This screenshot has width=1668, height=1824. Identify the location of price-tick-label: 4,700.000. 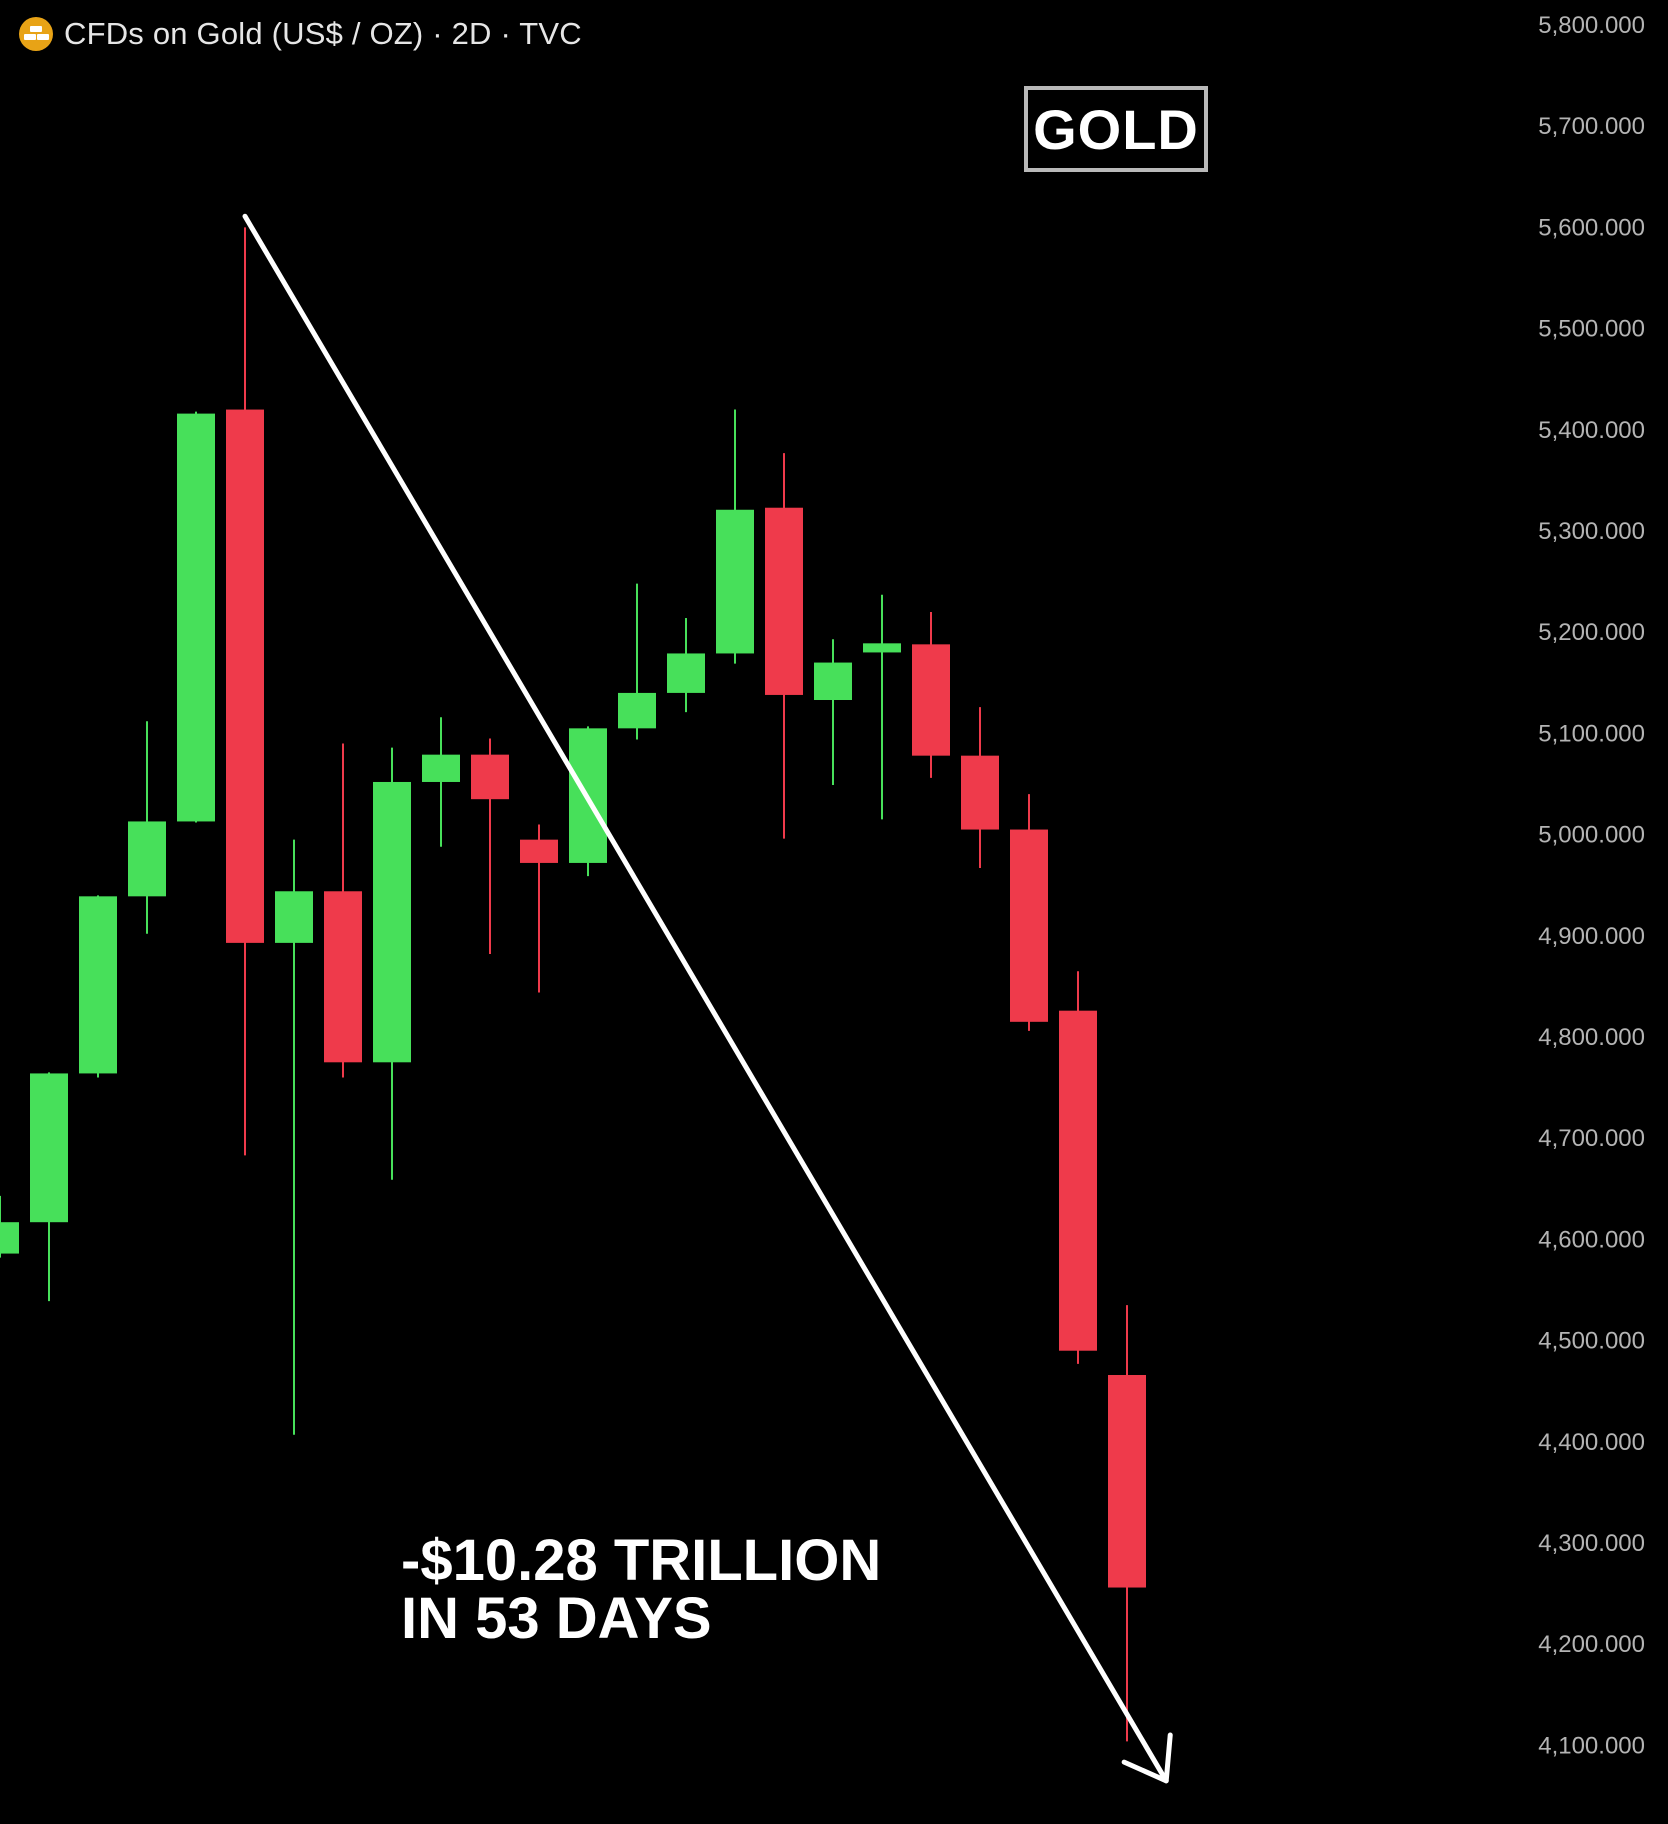
(1591, 1138).